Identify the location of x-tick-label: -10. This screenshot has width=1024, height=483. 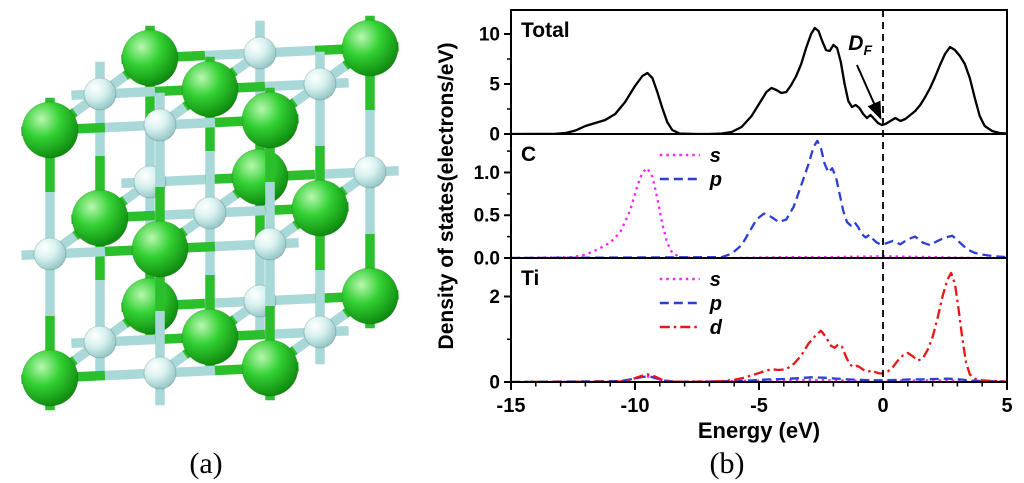
(635, 406).